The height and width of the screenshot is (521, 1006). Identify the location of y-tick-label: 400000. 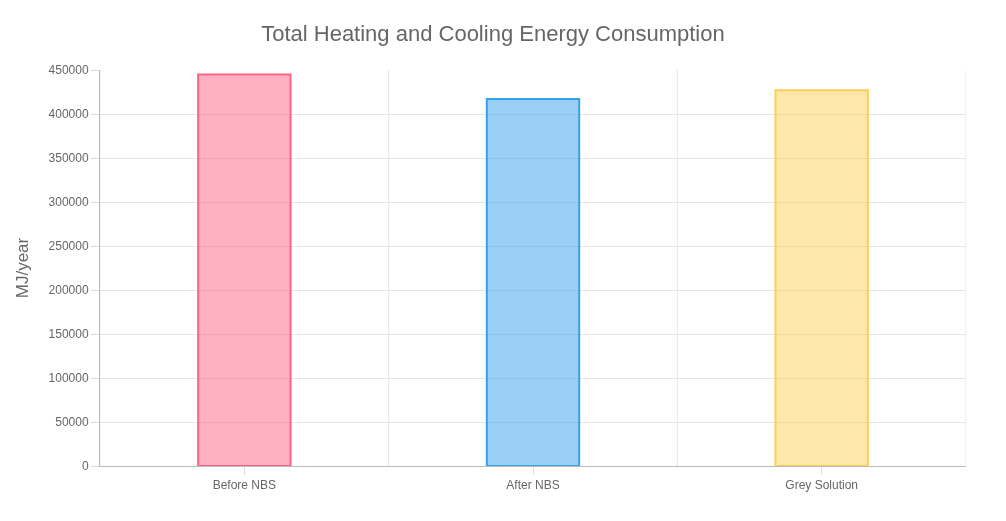
(68, 114).